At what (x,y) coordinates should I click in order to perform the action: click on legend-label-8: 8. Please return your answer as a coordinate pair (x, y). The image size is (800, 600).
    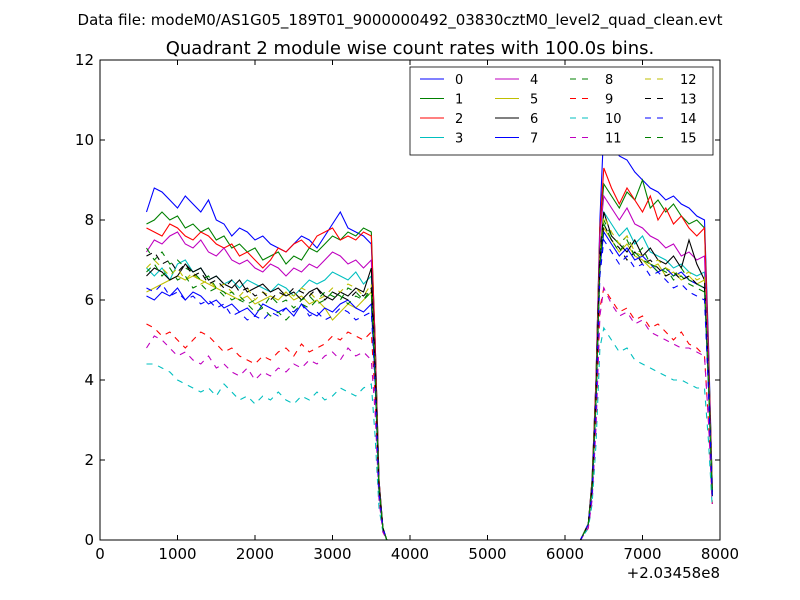
    Looking at the image, I should click on (609, 80).